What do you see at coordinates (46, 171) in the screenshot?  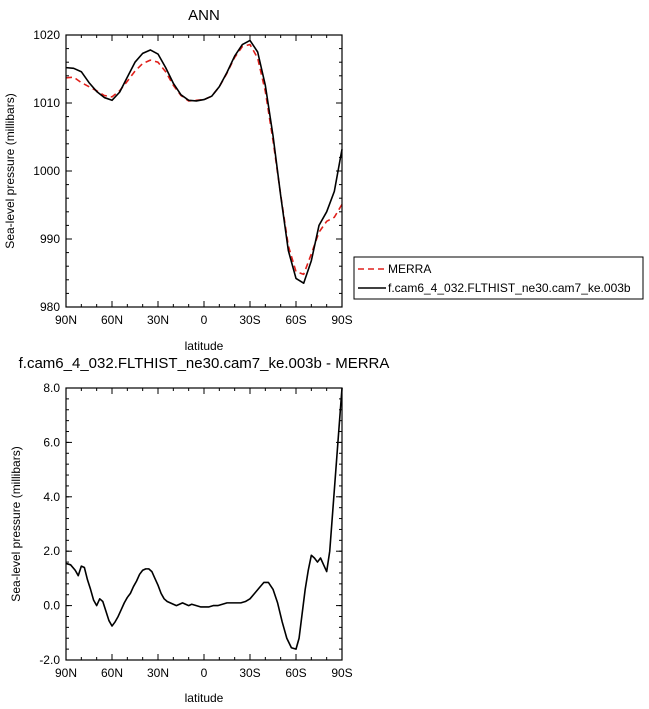 I see `y-tick-label-top: 1000` at bounding box center [46, 171].